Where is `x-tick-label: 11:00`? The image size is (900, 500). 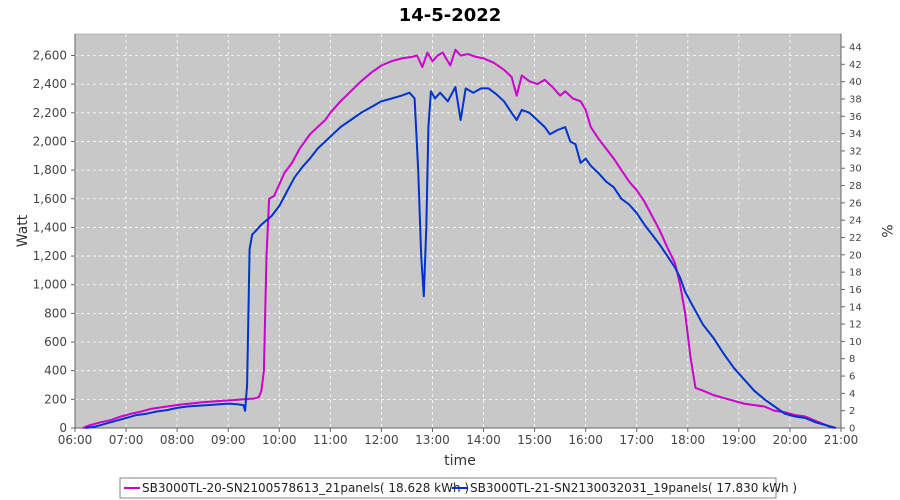
x-tick-label: 11:00 is located at coordinates (330, 440).